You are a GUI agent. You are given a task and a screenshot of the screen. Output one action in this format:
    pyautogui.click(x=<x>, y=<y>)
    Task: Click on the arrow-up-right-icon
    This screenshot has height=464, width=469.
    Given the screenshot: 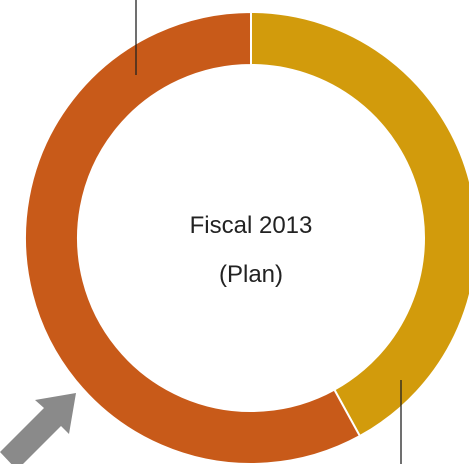 What is the action you would take?
    pyautogui.click(x=38, y=428)
    